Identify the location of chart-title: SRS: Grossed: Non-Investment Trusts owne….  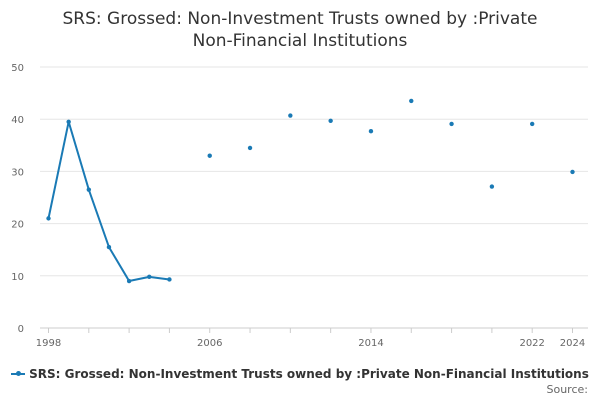
(300, 30).